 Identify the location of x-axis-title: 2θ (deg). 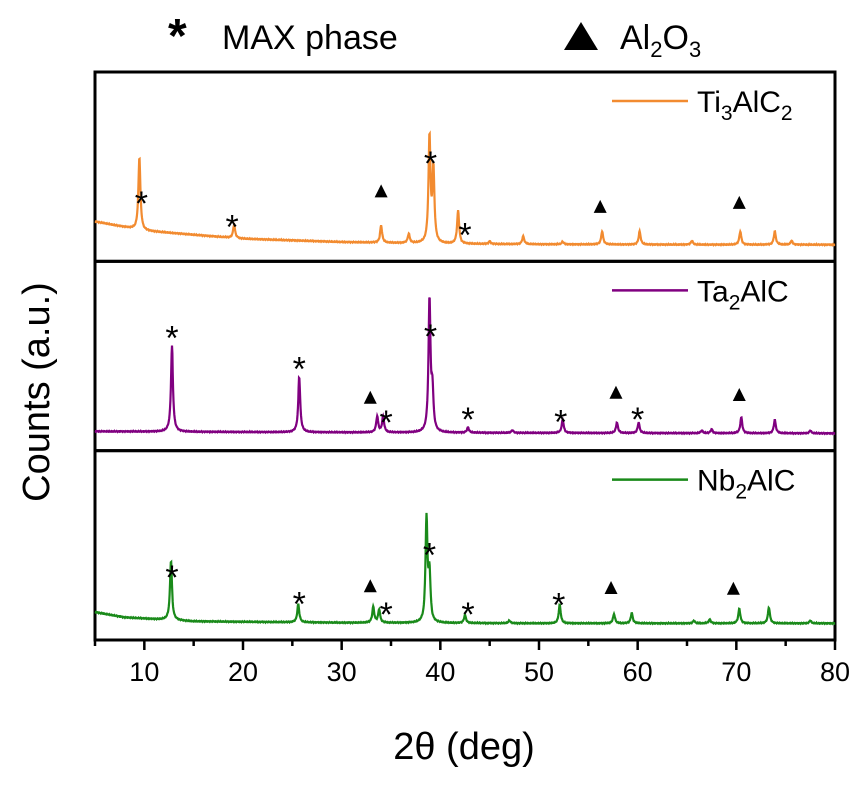
(464, 747).